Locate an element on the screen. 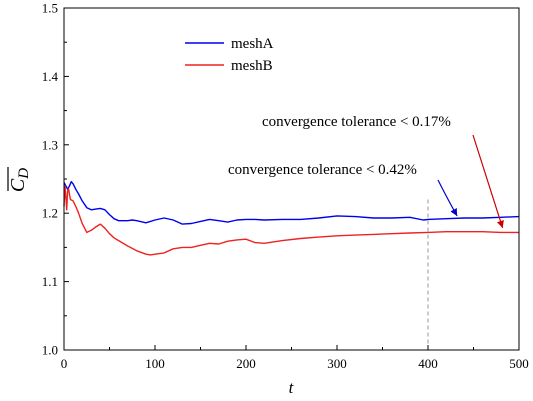  annotation-017: convergence tolerance < 0.17% is located at coordinates (383, 171).